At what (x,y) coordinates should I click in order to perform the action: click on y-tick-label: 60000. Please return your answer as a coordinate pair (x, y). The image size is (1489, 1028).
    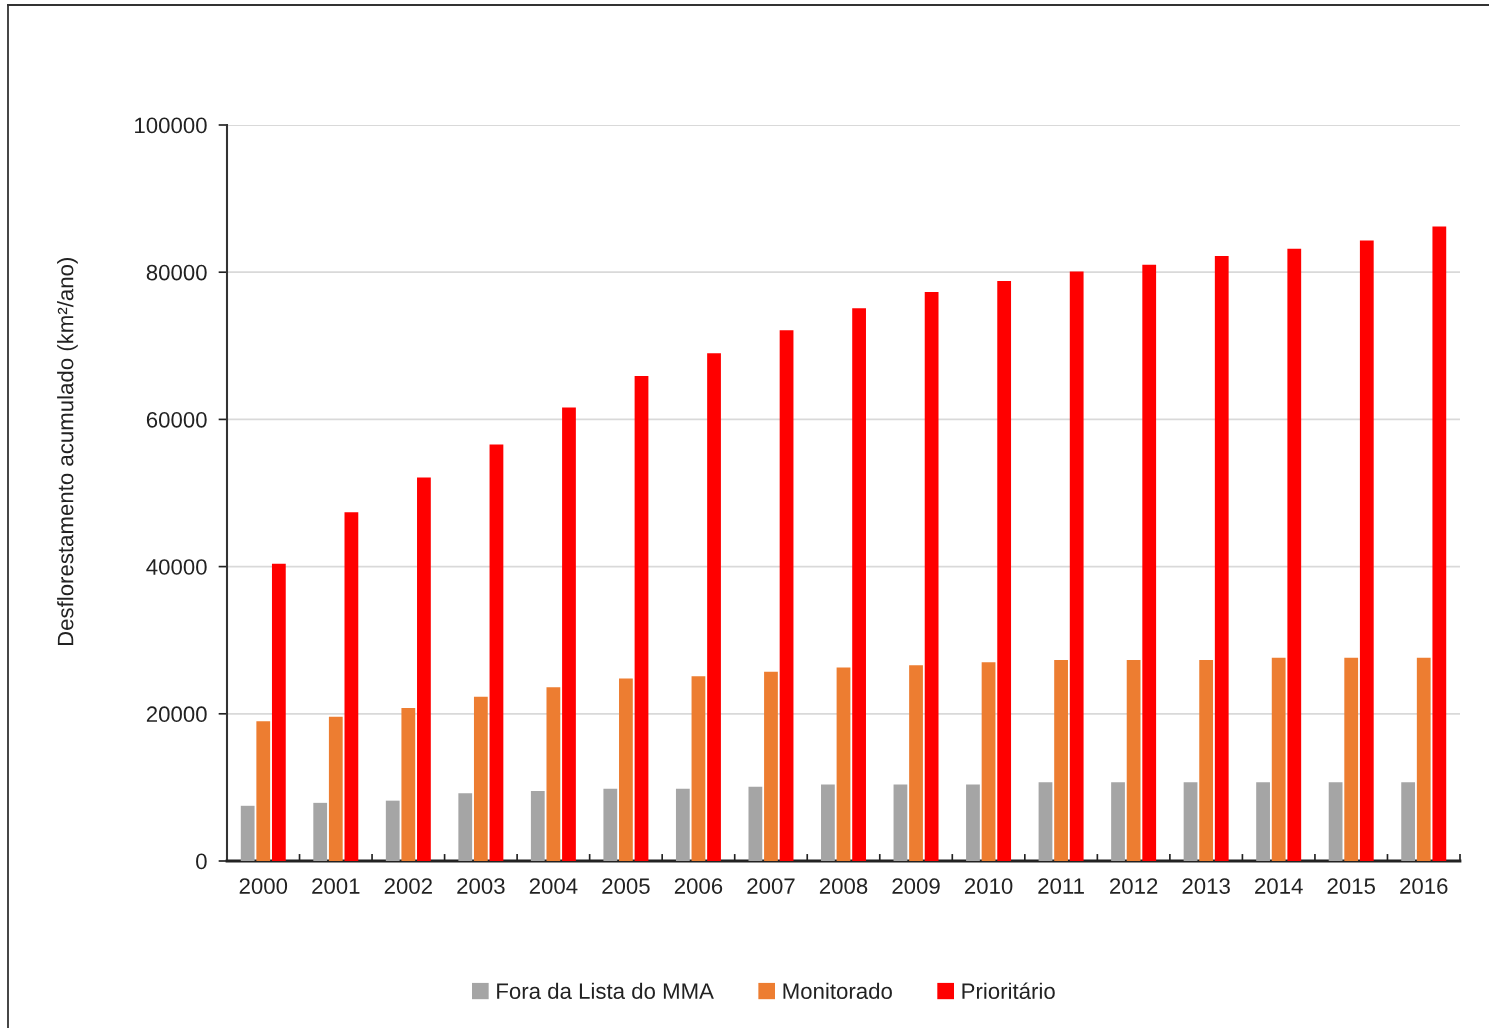
    Looking at the image, I should click on (176, 419).